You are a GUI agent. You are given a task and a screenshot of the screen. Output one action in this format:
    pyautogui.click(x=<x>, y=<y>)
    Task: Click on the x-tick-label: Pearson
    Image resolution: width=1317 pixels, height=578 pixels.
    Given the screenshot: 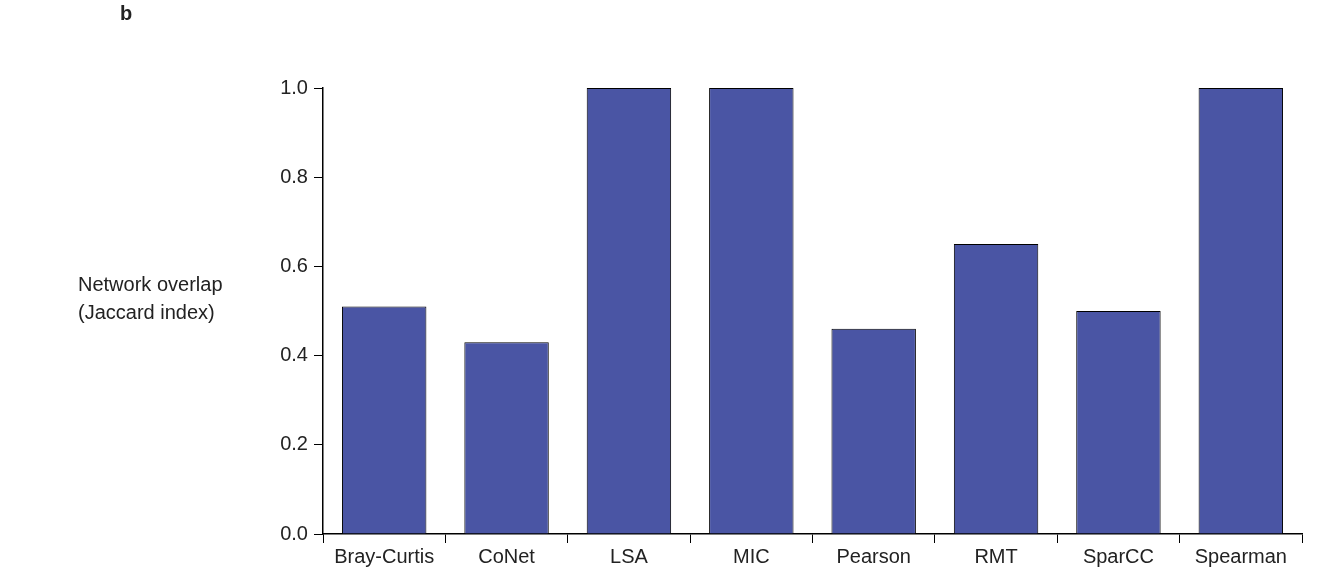 What is the action you would take?
    pyautogui.click(x=873, y=555)
    